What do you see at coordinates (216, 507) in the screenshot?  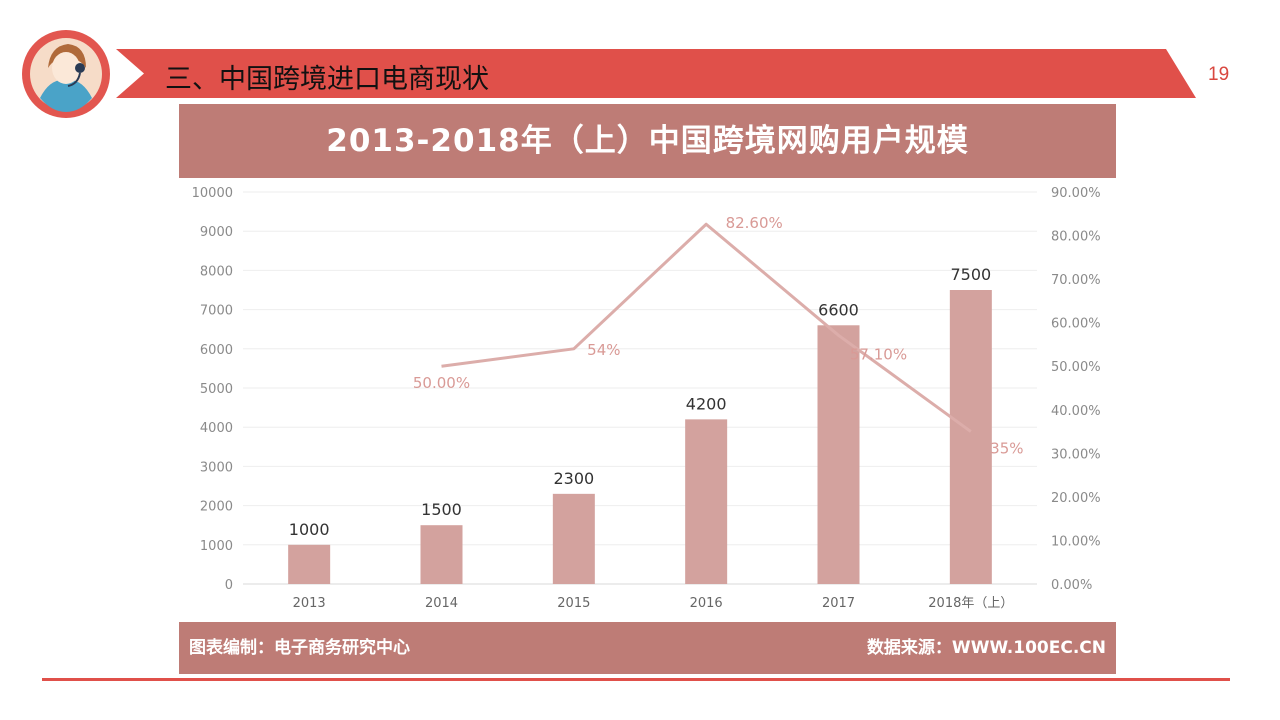 I see `y-left-tick-label: 2000` at bounding box center [216, 507].